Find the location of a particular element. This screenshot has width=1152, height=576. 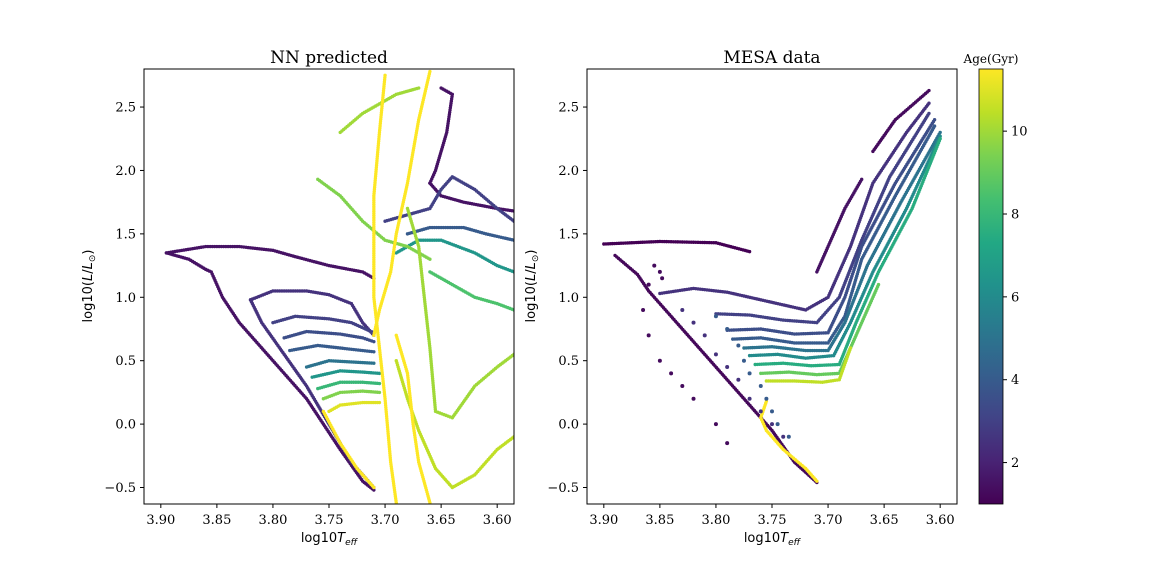

colorbar-gradient is located at coordinates (991, 286).